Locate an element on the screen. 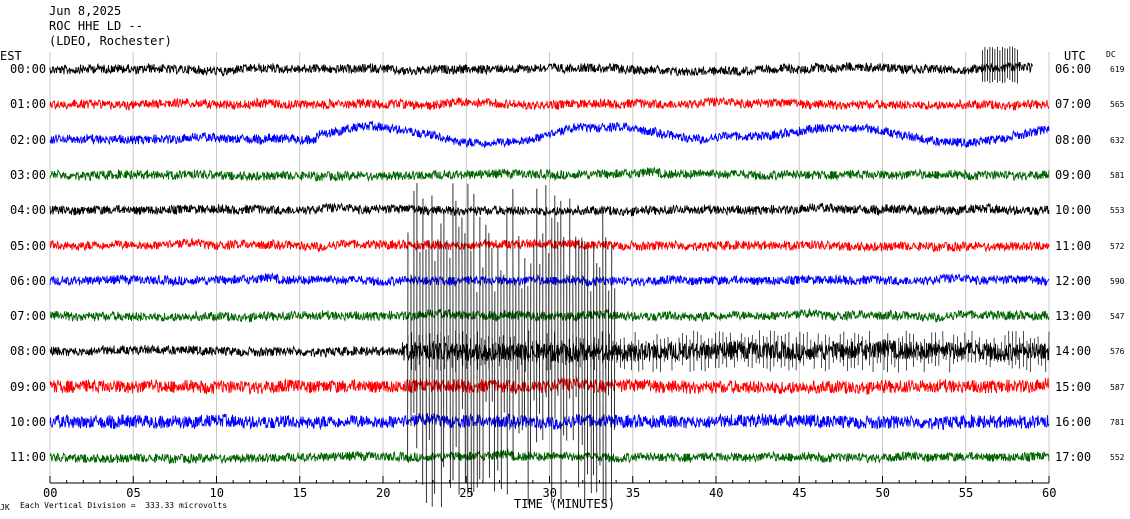 Image resolution: width=1130 pixels, height=519 pixels. utc-hour-label: 07:00 is located at coordinates (1073, 104).